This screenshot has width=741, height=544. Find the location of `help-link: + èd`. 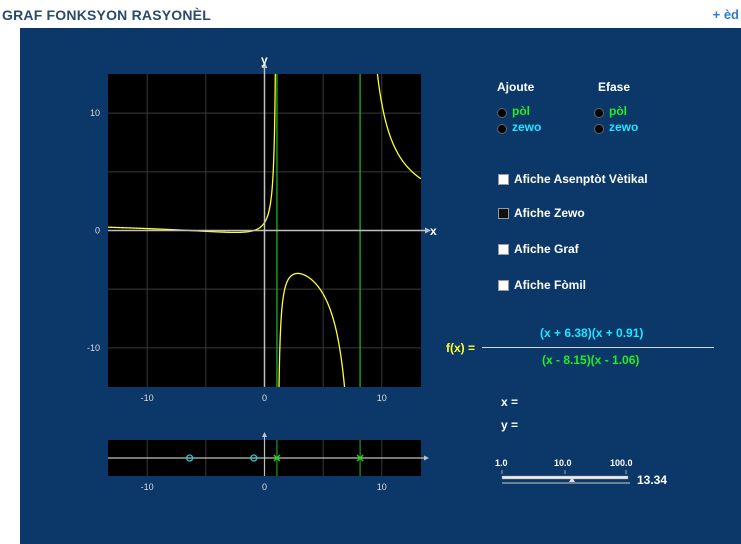

help-link: + èd is located at coordinates (725, 14).